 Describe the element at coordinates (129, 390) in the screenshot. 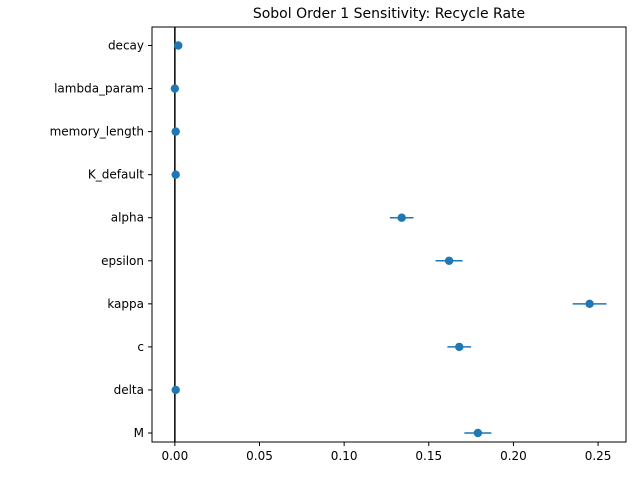

I see `y-tick-label: delta` at that location.